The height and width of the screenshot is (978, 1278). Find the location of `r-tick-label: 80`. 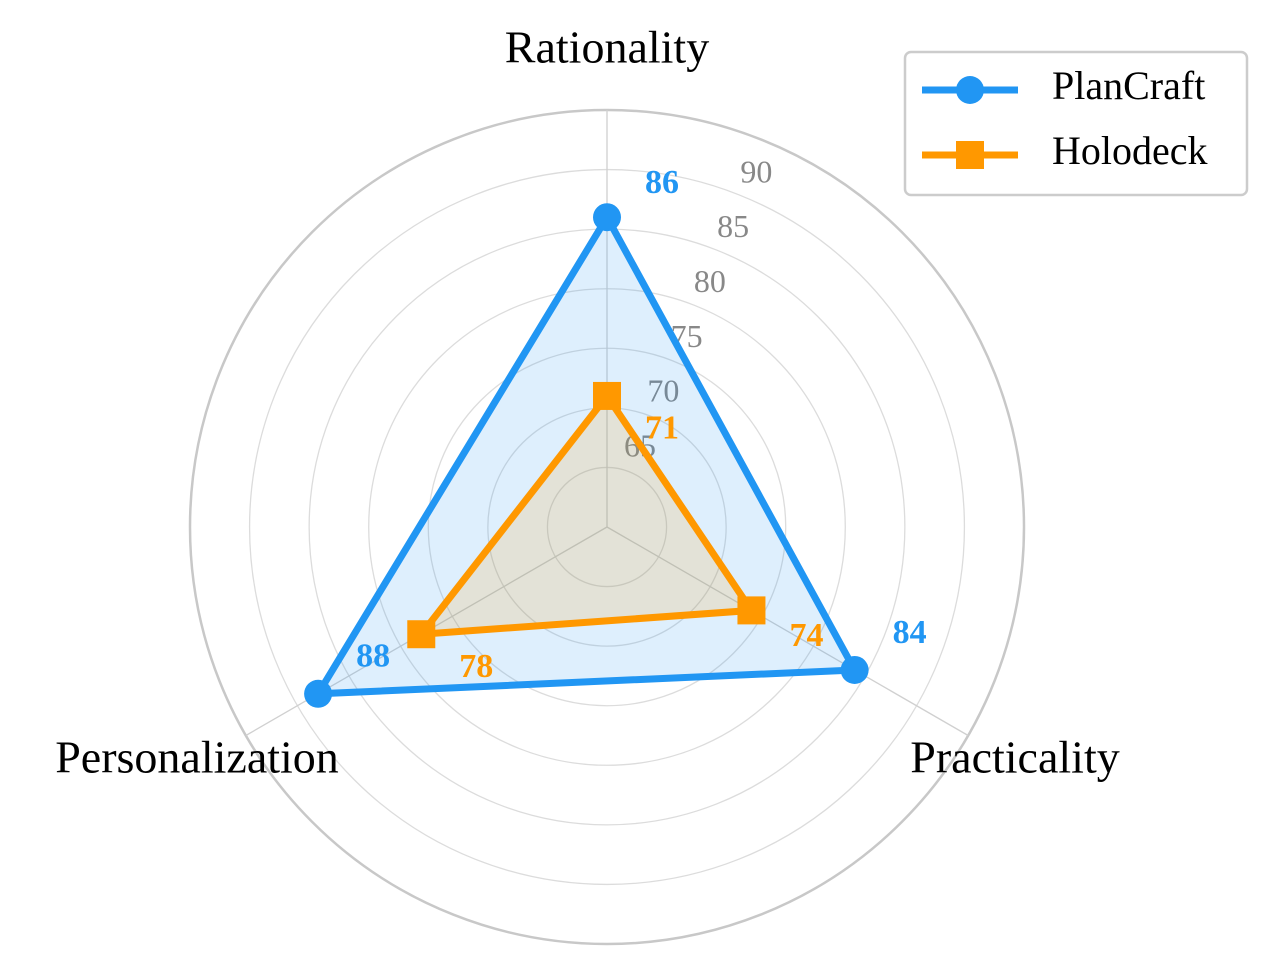

r-tick-label: 80 is located at coordinates (710, 281).